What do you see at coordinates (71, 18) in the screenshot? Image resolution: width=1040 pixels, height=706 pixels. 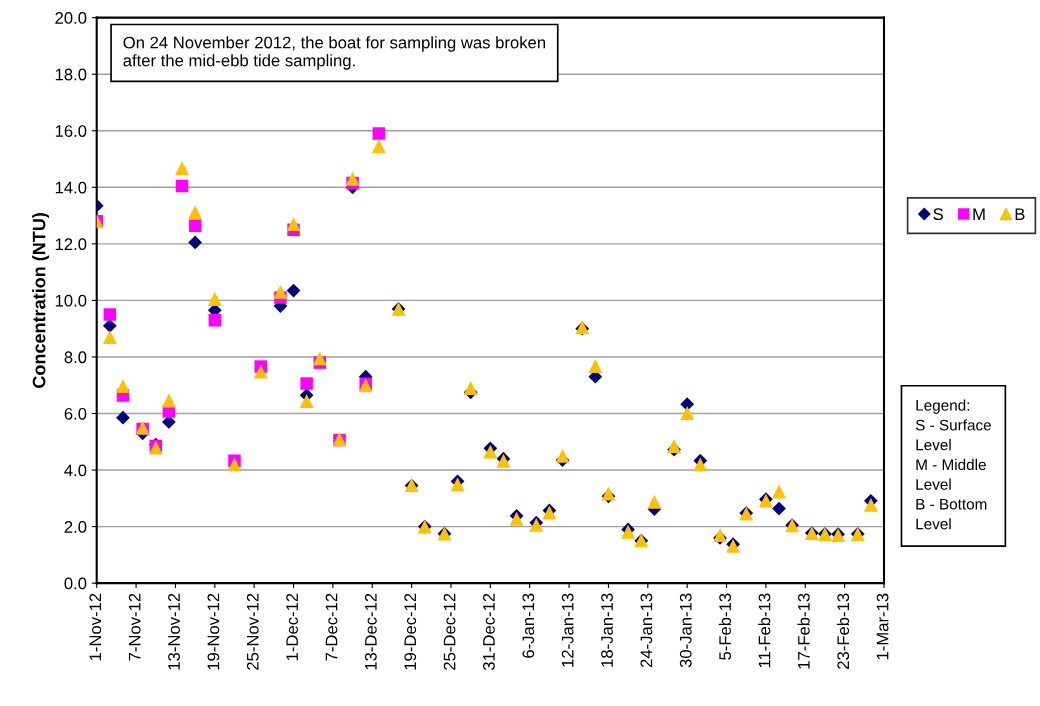 I see `y-tick-label: 20.0` at bounding box center [71, 18].